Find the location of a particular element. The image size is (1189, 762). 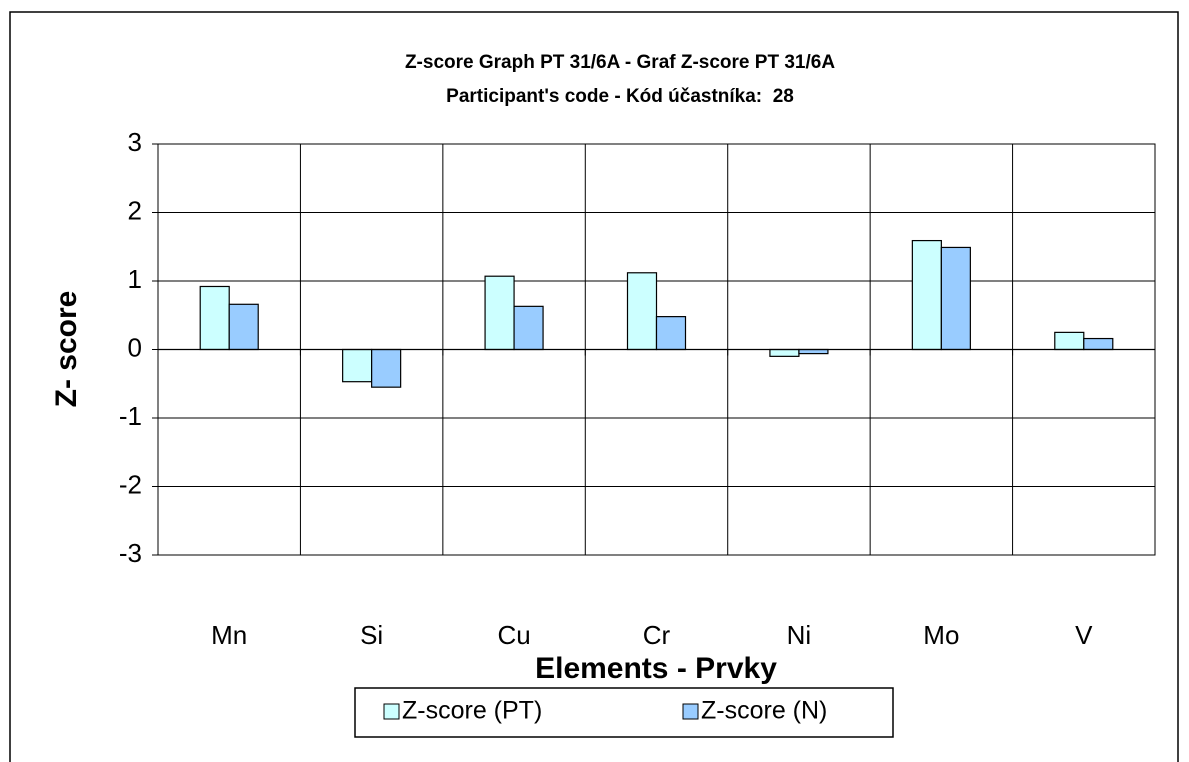

y-tick-label: -1 is located at coordinates (130, 416).